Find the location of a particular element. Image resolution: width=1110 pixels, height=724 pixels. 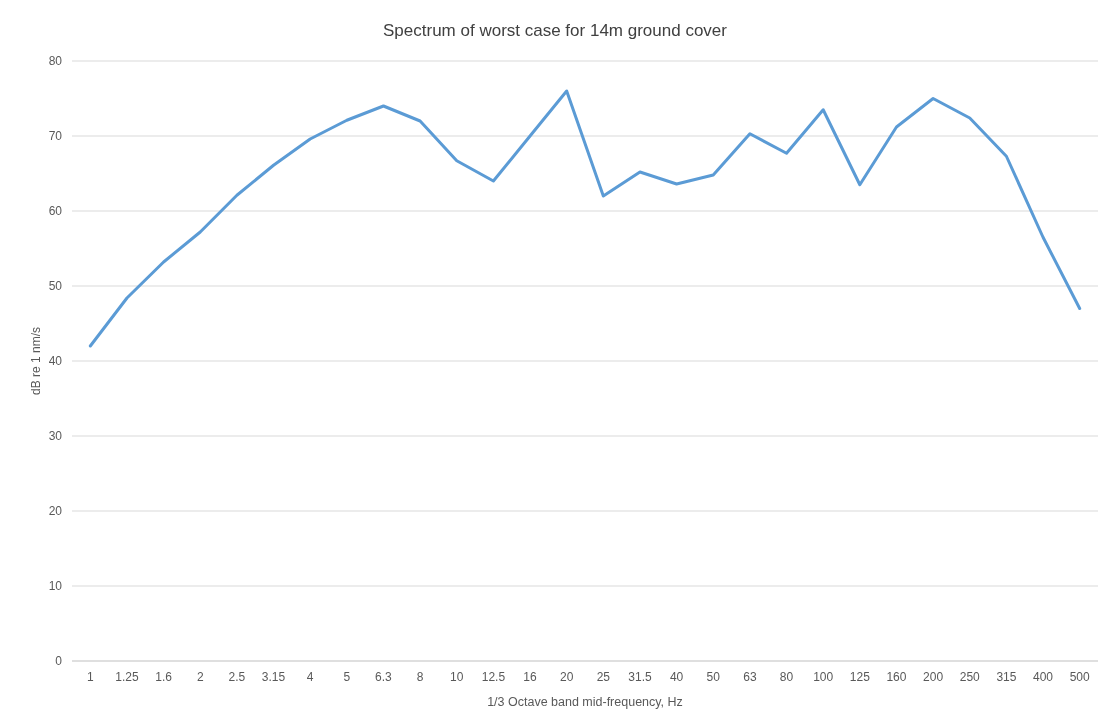

x-tick-label: 400 is located at coordinates (1043, 677).